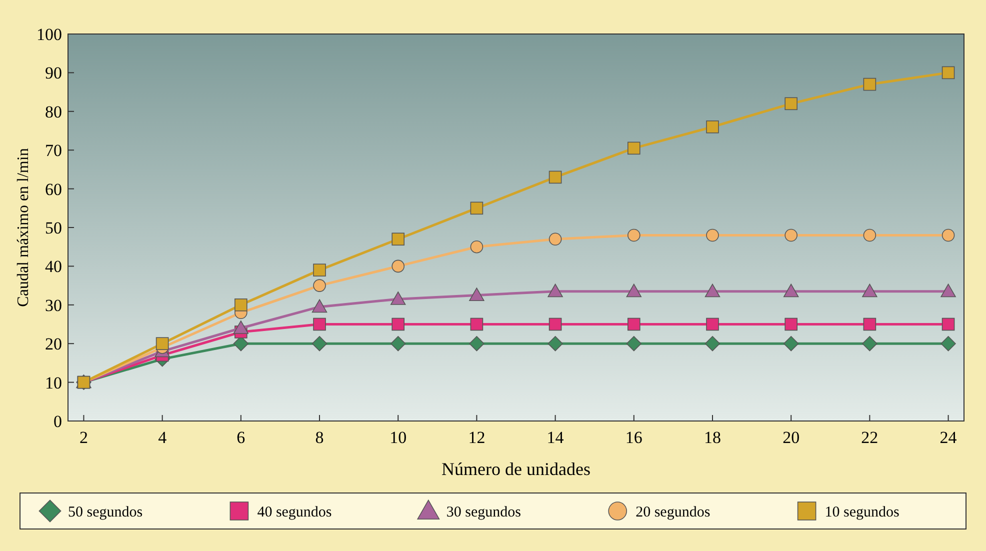  I want to click on x-axis-title: Número de unidades, so click(516, 469).